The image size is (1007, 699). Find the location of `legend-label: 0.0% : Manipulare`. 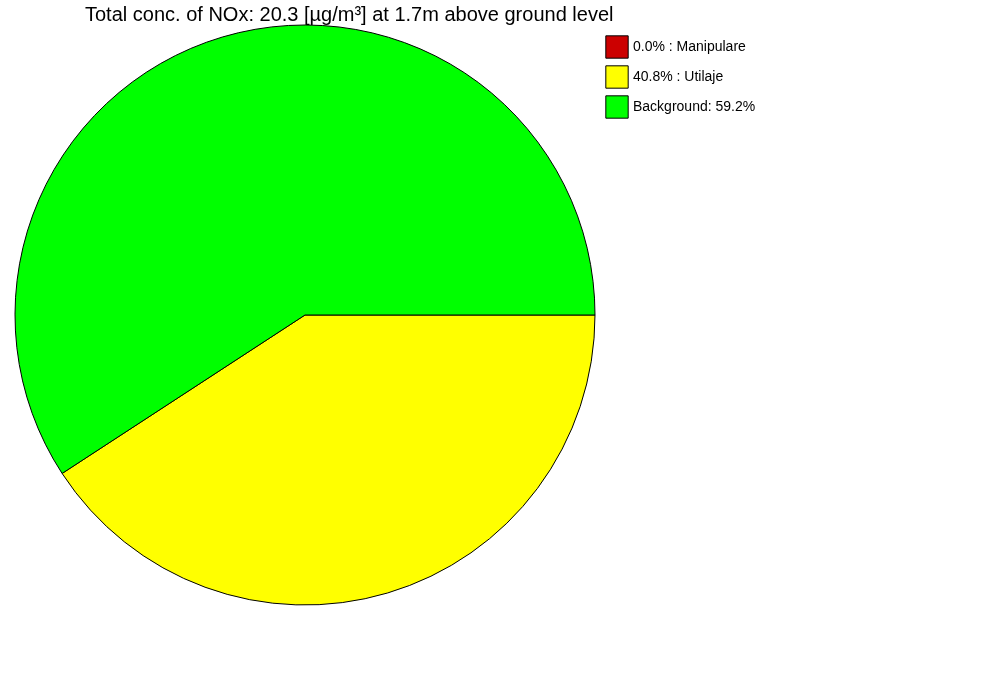

legend-label: 0.0% : Manipulare is located at coordinates (690, 46).